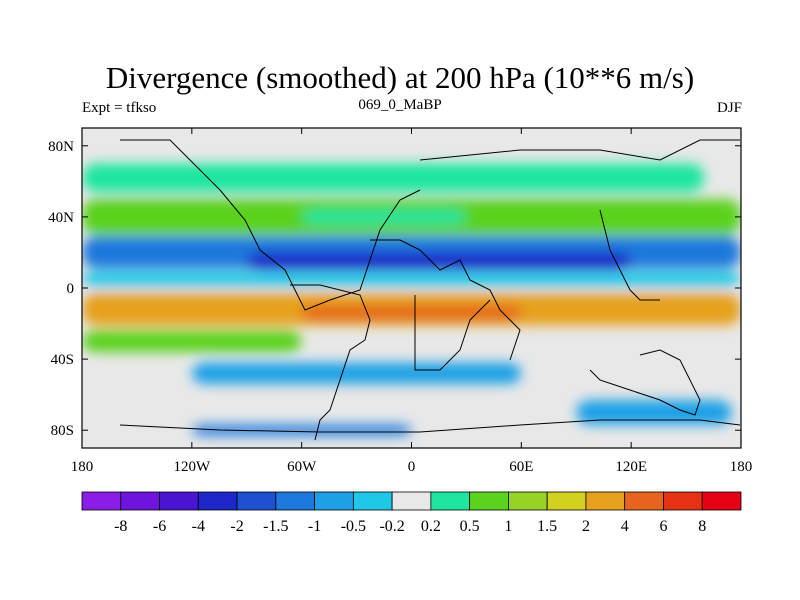  What do you see at coordinates (159, 526) in the screenshot?
I see `colorbar-label-1: -6` at bounding box center [159, 526].